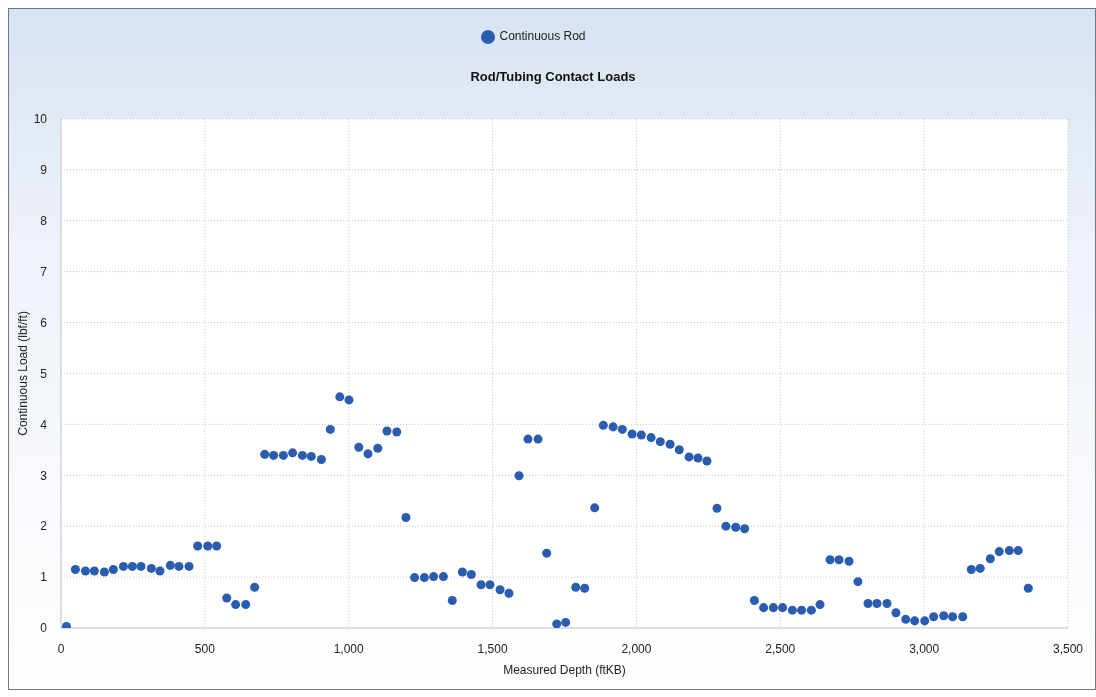 This screenshot has height=697, width=1096. I want to click on x-axis-title: Measured Depth (ftKB), so click(564, 670).